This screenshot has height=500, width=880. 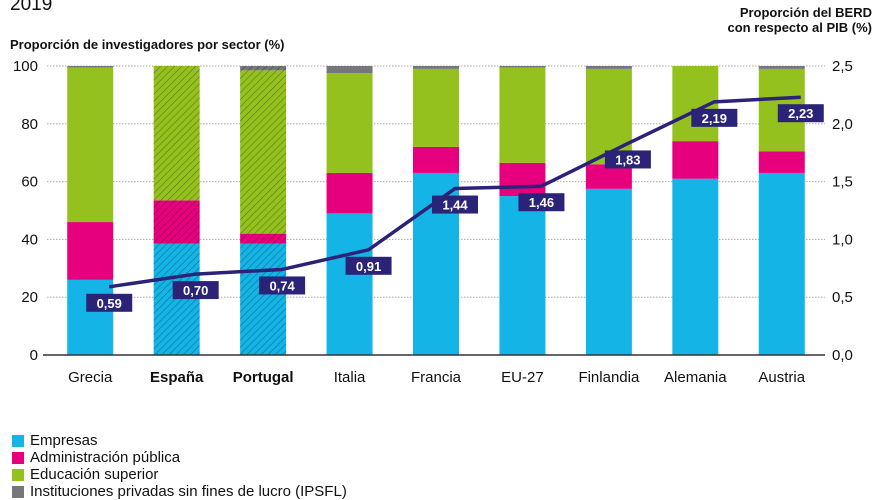 What do you see at coordinates (179, 474) in the screenshot?
I see `legend-item: Educación superior` at bounding box center [179, 474].